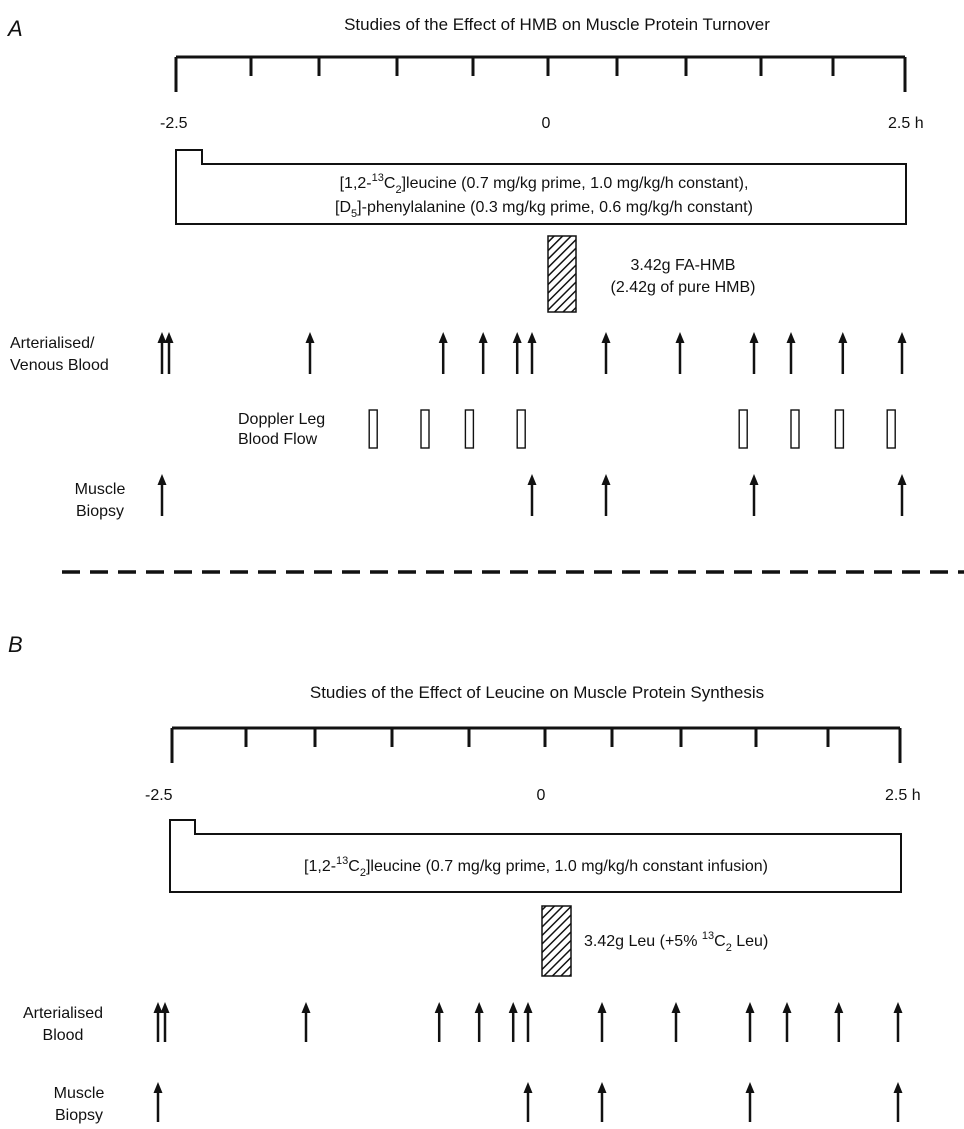 The height and width of the screenshot is (1129, 964). What do you see at coordinates (683, 287) in the screenshot?
I see `bolus-label-line-2: (2.42g of pure HMB)` at bounding box center [683, 287].